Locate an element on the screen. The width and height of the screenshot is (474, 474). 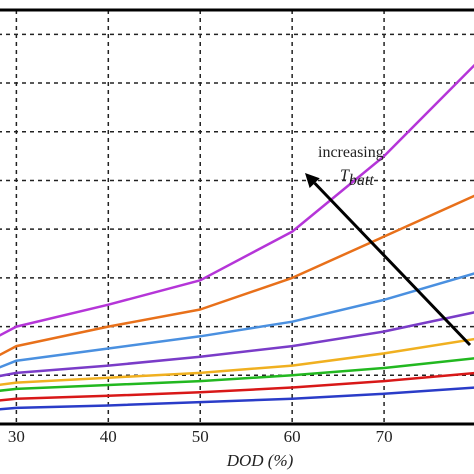
annotation-subtext: Tbatt is located at coordinates (357, 178).